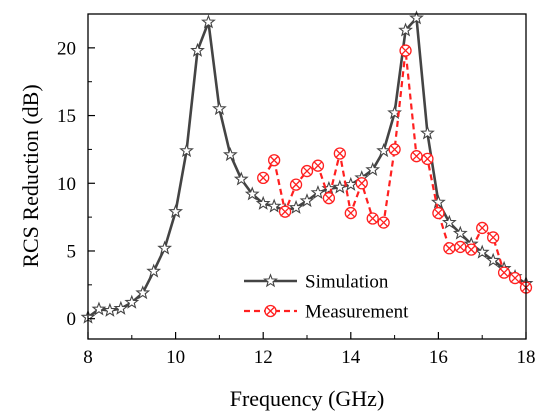 The height and width of the screenshot is (420, 550). I want to click on y-axis-title: RCS Reduction (dB), so click(30, 175).